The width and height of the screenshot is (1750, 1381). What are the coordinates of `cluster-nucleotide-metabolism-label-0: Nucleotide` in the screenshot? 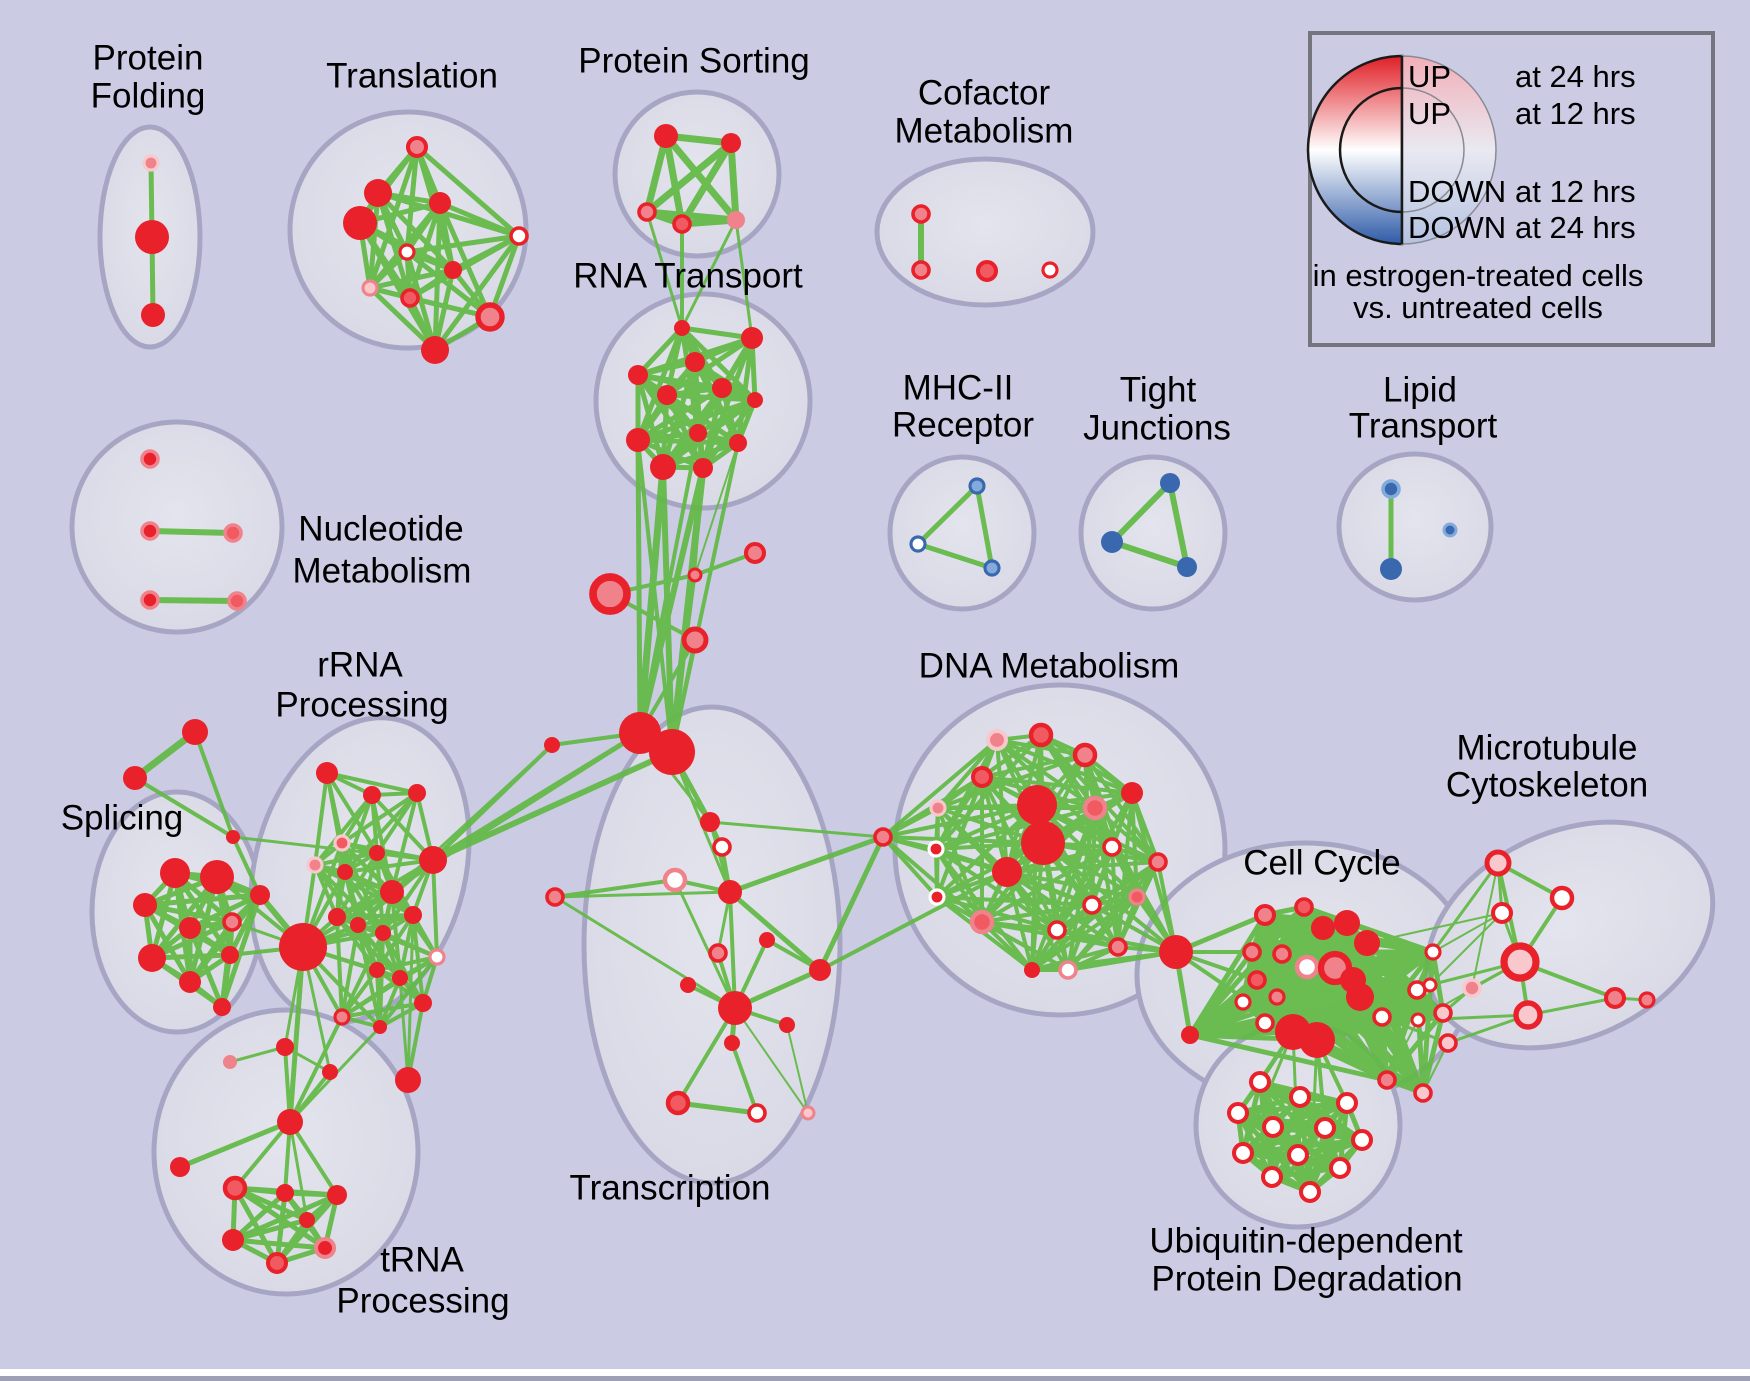 It's located at (380, 528).